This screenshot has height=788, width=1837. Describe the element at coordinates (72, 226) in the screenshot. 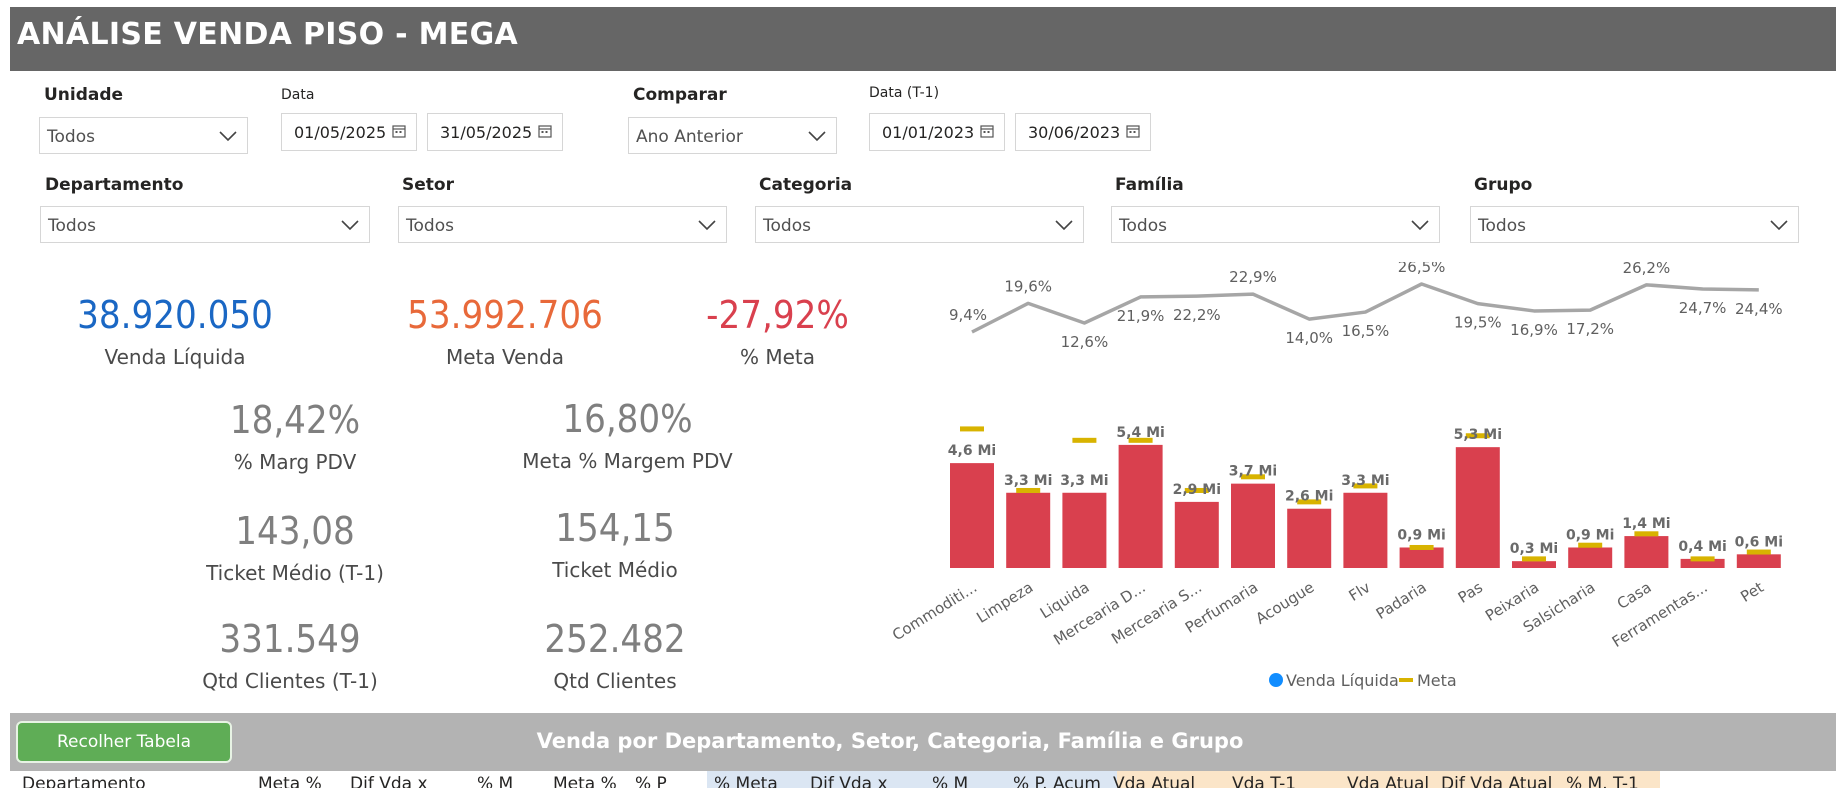

I see `departamento-value: Todos` at that location.